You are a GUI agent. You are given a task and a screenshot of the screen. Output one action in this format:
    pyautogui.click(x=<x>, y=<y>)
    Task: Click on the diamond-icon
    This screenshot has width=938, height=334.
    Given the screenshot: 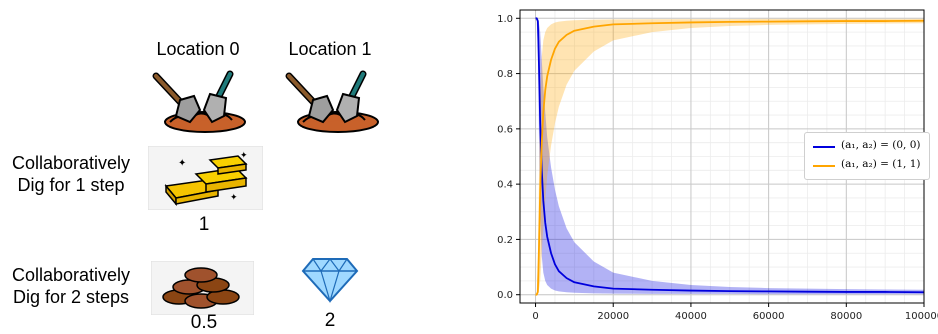 What is the action you would take?
    pyautogui.click(x=330, y=281)
    